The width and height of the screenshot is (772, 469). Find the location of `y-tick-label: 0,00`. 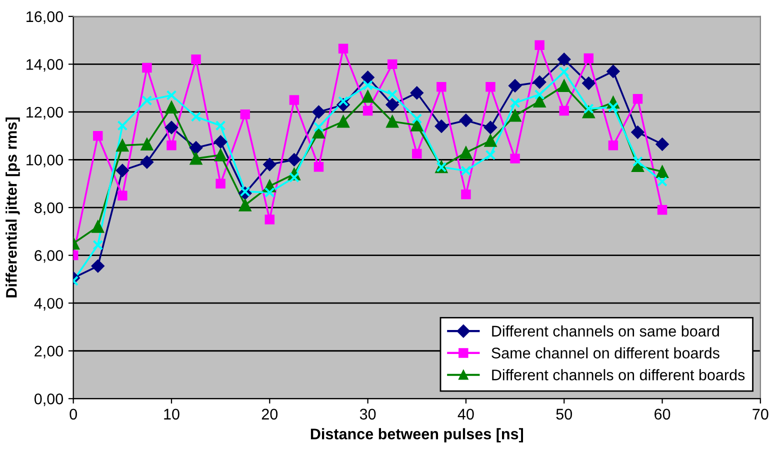

y-tick-label: 0,00 is located at coordinates (49, 400).